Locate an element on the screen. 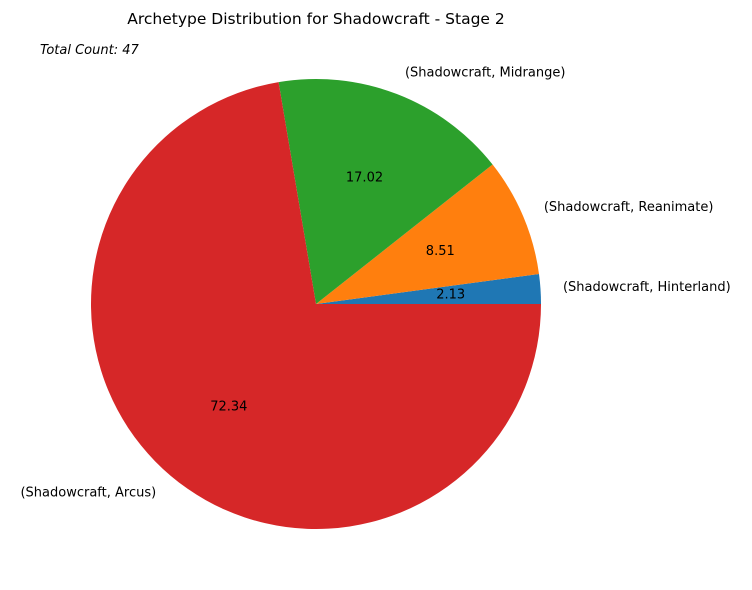  total-count-annotation: Total Count: 47 is located at coordinates (89, 50).